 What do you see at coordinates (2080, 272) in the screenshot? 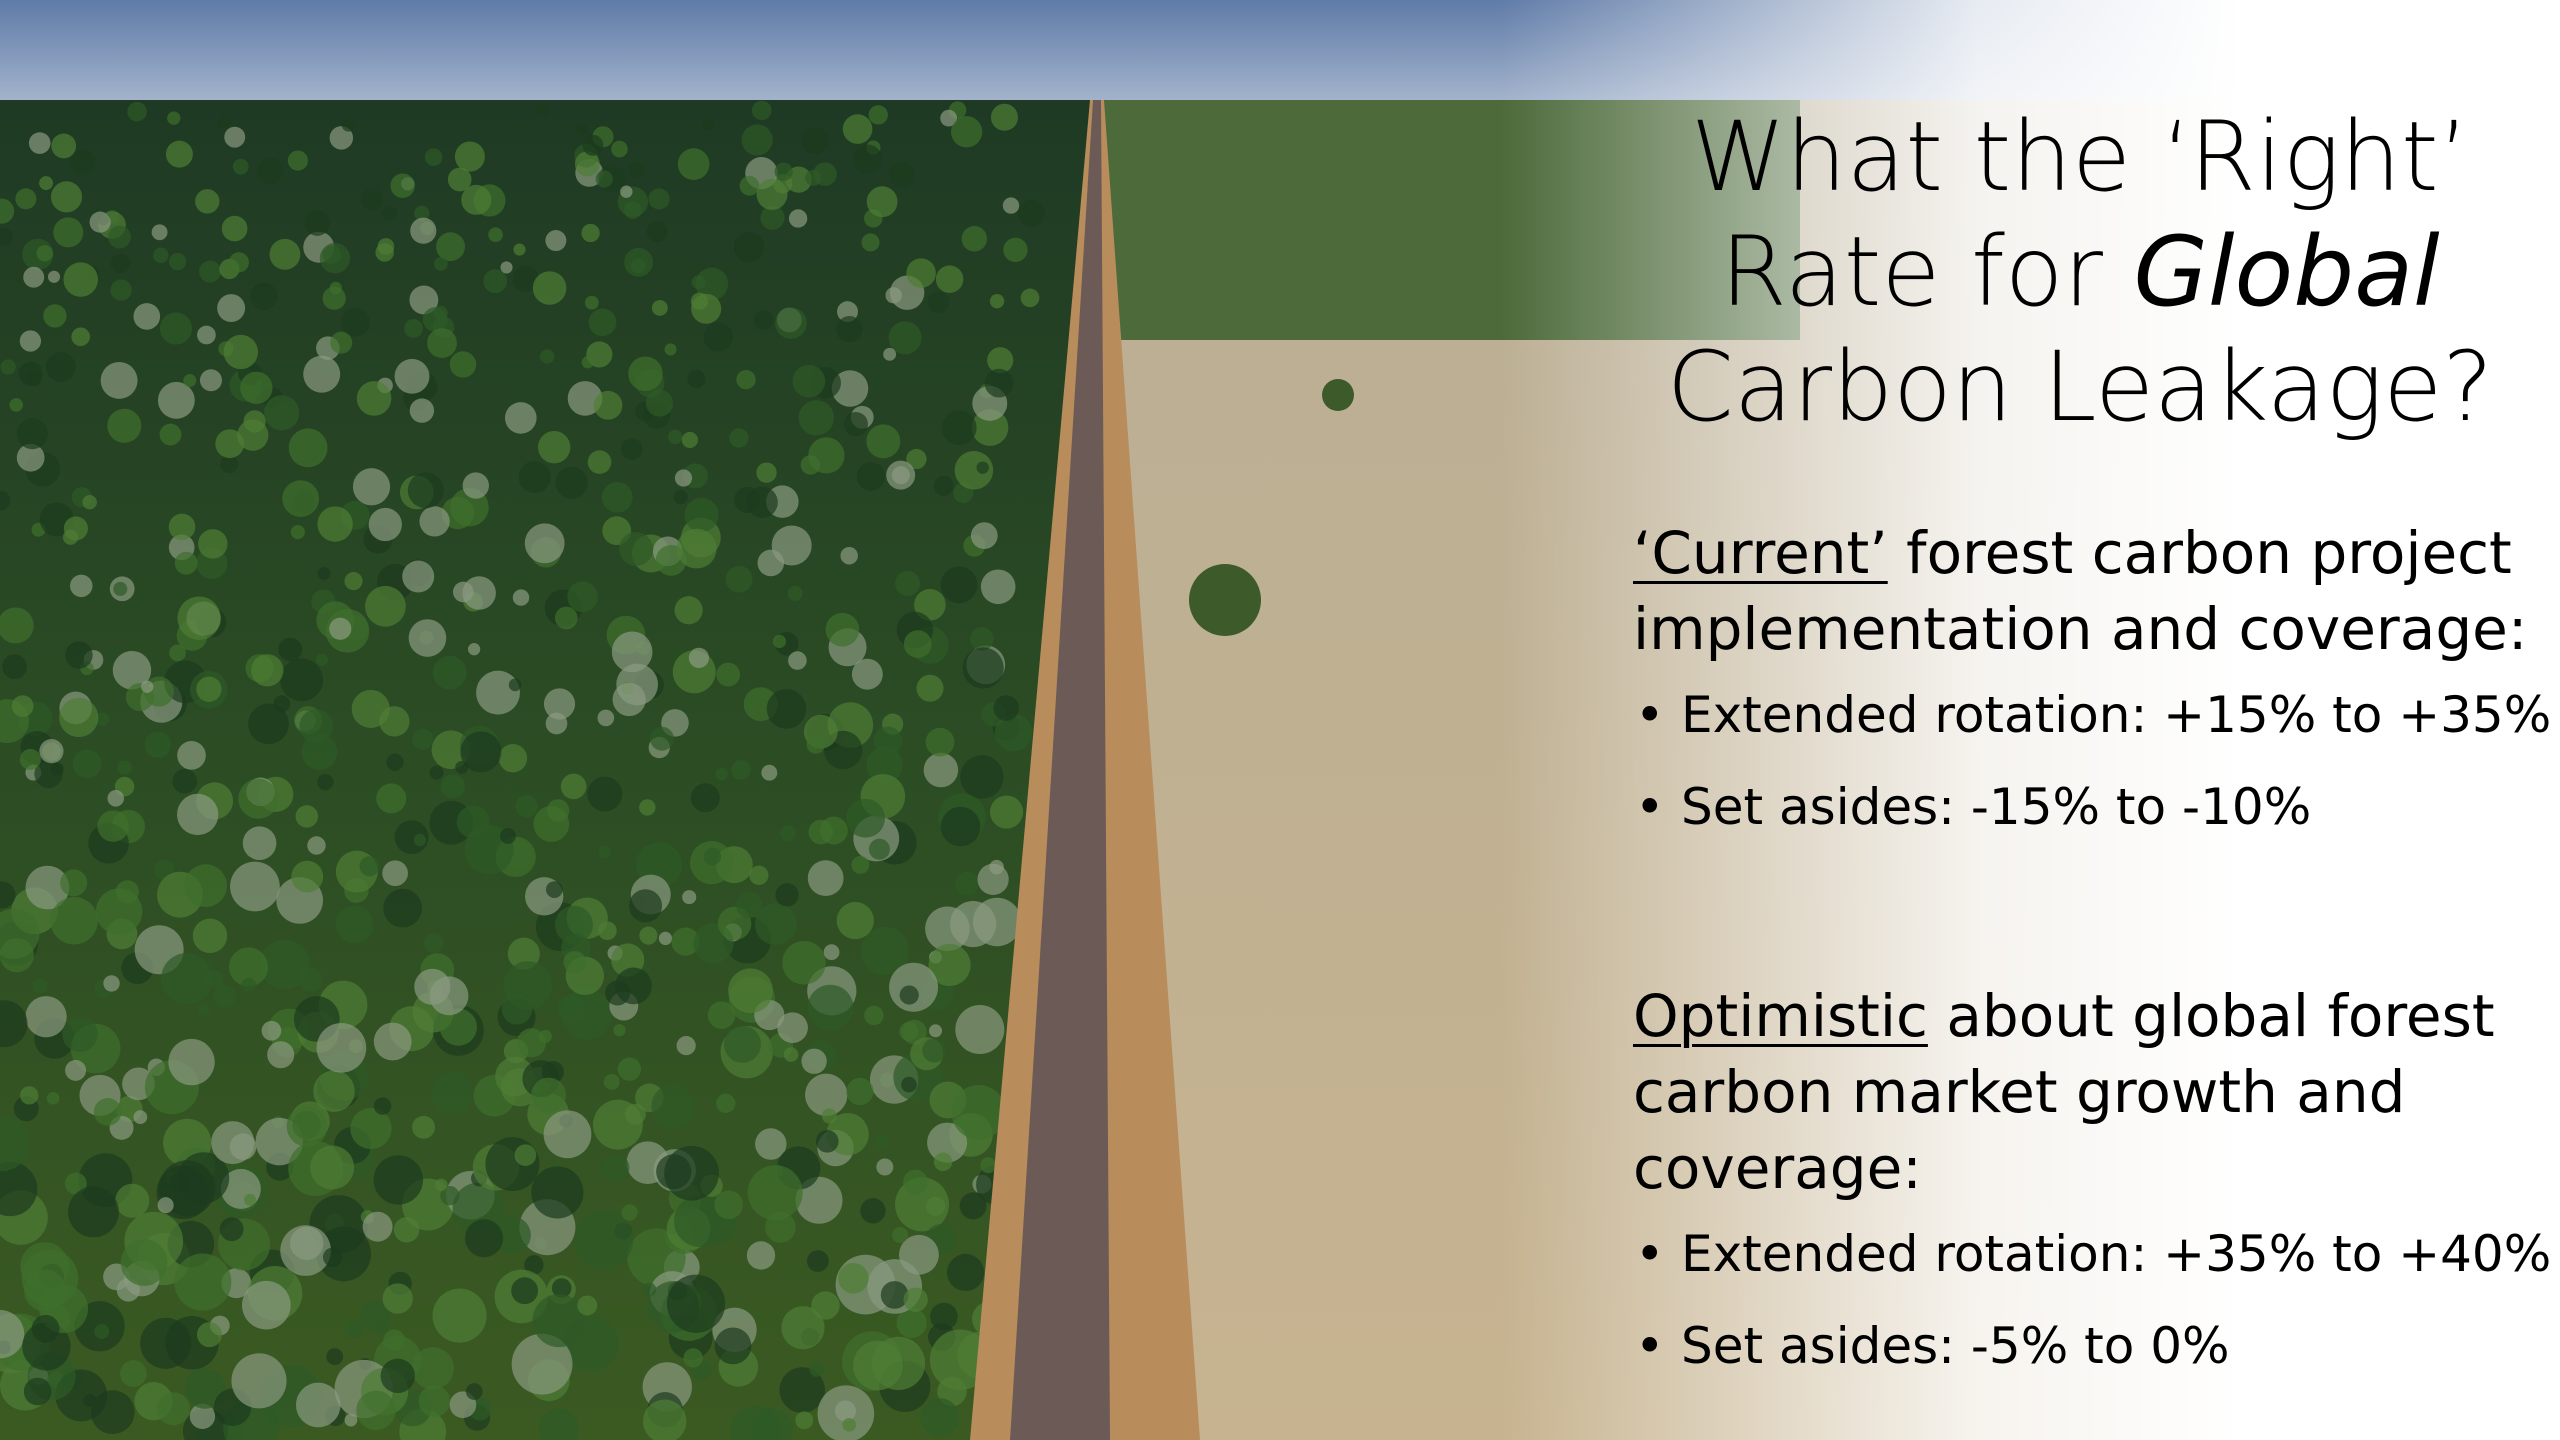
I see `title-line: Rate for Global` at bounding box center [2080, 272].